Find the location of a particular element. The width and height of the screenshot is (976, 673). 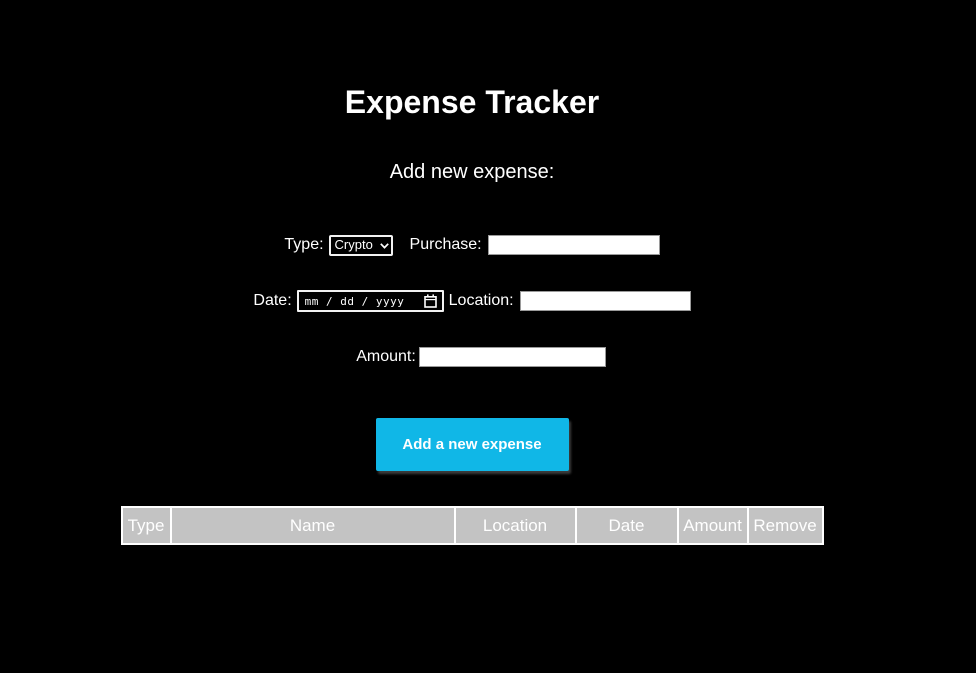

date-label: Date: is located at coordinates (272, 300).